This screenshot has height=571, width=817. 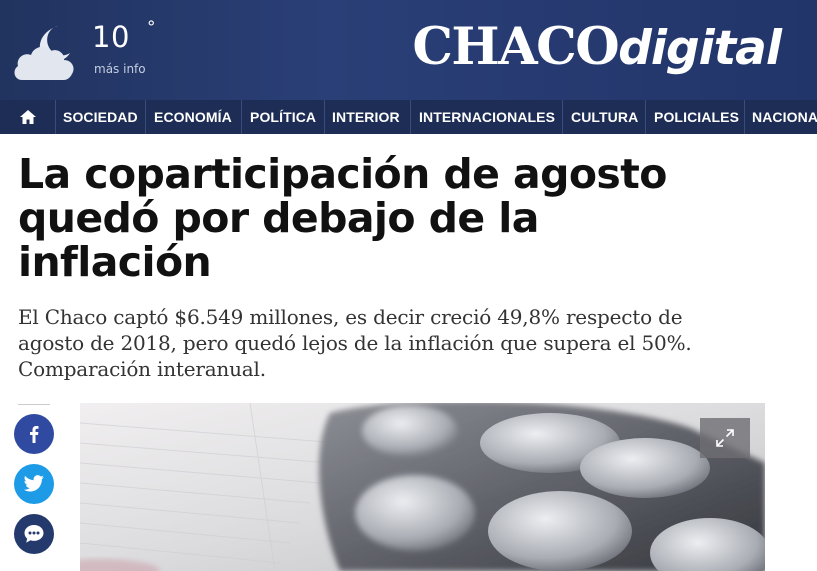 What do you see at coordinates (120, 69) in the screenshot?
I see `weather-more-info-link: más info` at bounding box center [120, 69].